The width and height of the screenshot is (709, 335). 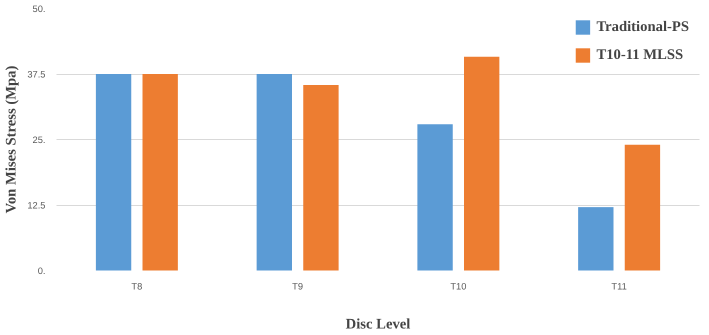 I want to click on y-tick-label: 25., so click(x=39, y=140).